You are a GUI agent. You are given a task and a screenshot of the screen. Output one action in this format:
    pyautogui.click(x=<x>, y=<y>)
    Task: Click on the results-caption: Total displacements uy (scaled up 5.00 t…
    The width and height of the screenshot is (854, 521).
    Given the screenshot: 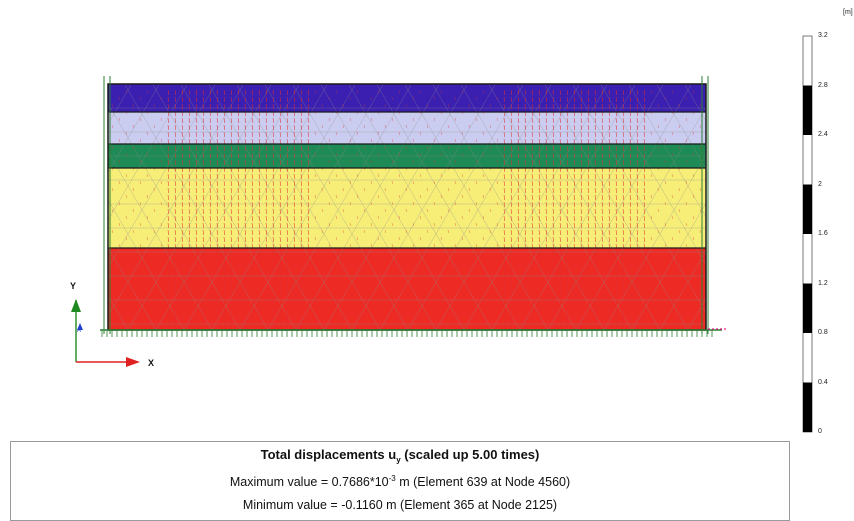 What is the action you would take?
    pyautogui.click(x=400, y=481)
    